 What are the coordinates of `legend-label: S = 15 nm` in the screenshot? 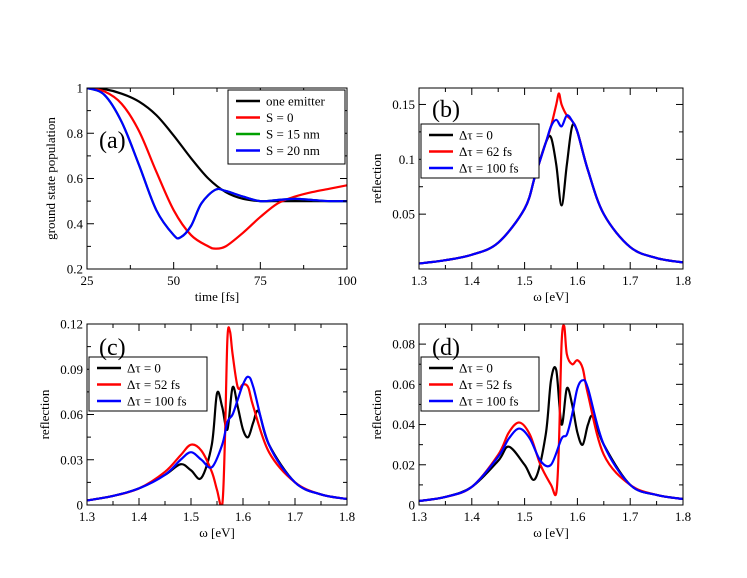 It's located at (293, 134).